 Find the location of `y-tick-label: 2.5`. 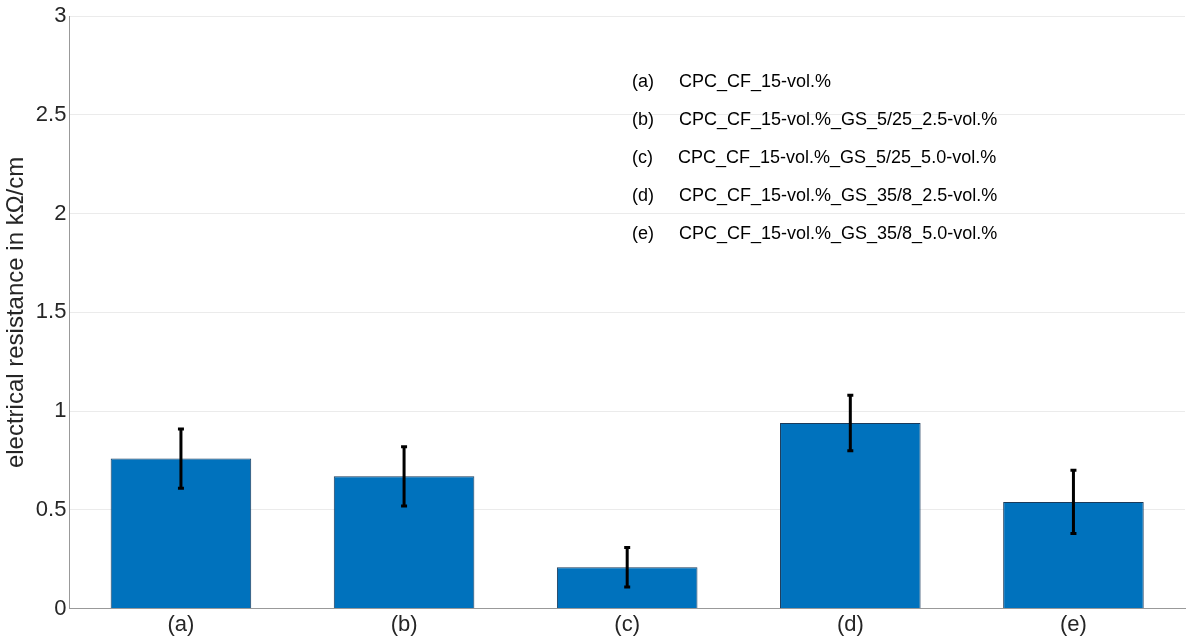

y-tick-label: 2.5 is located at coordinates (51, 113).